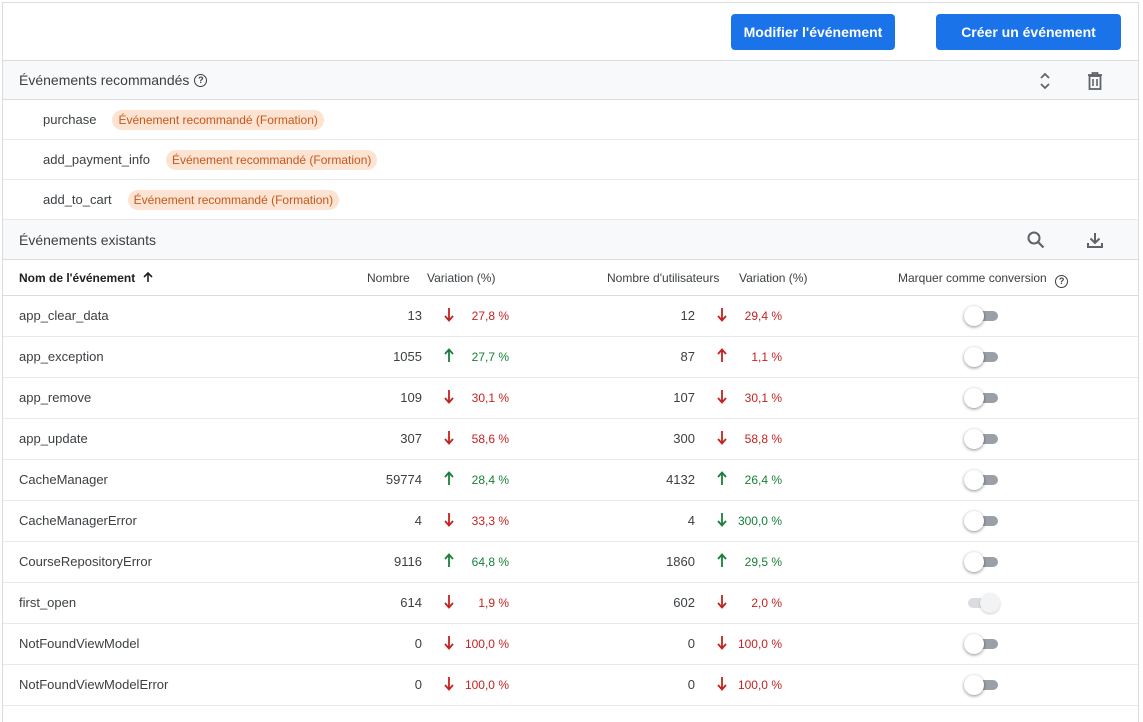 The image size is (1143, 722). What do you see at coordinates (570, 439) in the screenshot?
I see `table-row: app_update 307 58,6 % 300 58,8 %` at bounding box center [570, 439].